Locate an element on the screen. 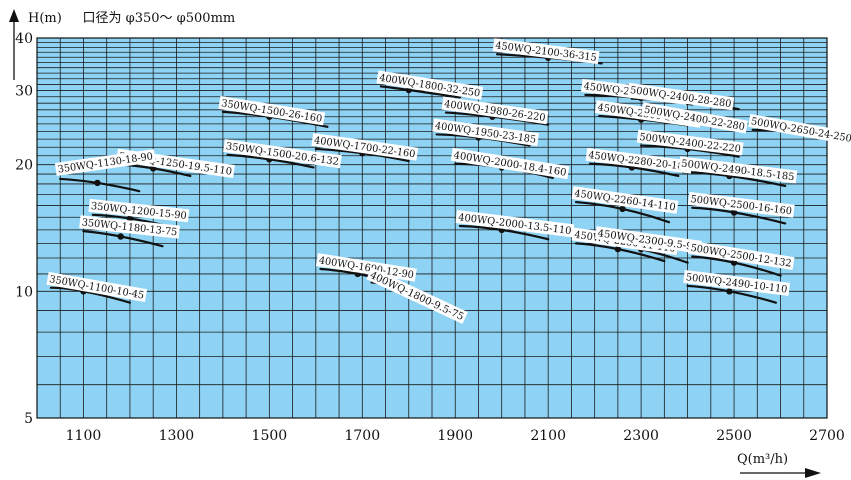  x-tick-label: 2500 is located at coordinates (734, 436).